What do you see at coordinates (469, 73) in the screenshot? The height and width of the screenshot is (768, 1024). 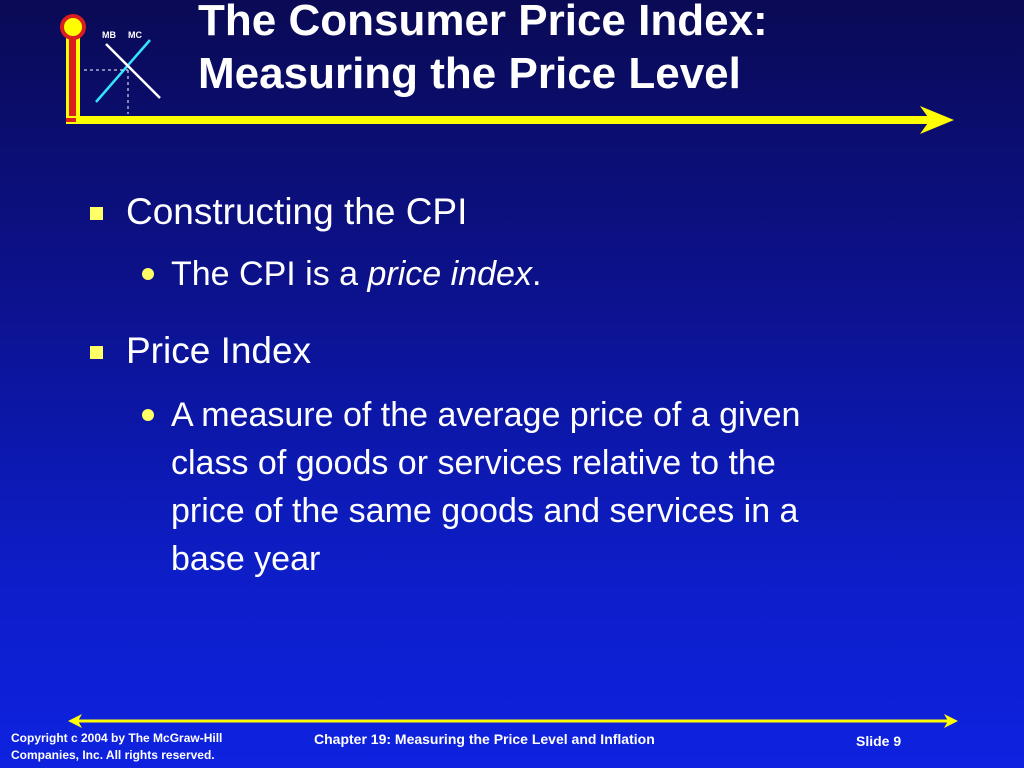 I see `slide-title-line2: Measuring the Price Level` at bounding box center [469, 73].